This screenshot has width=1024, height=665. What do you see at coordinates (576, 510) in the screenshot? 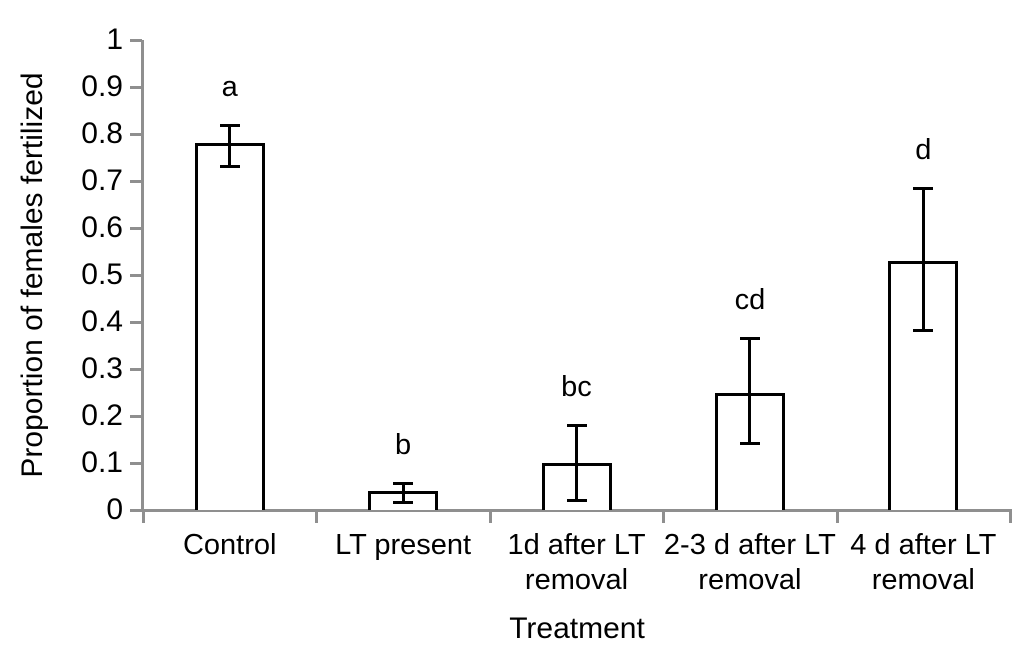
I see `x-axis-line` at bounding box center [576, 510].